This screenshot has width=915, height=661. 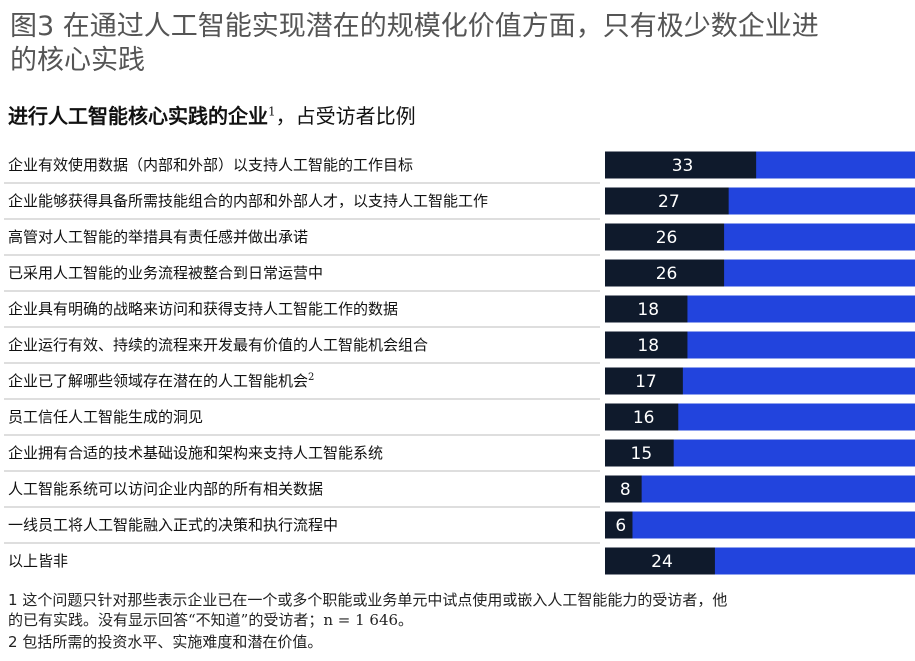 I want to click on bar-value-label: 33, so click(x=683, y=166).